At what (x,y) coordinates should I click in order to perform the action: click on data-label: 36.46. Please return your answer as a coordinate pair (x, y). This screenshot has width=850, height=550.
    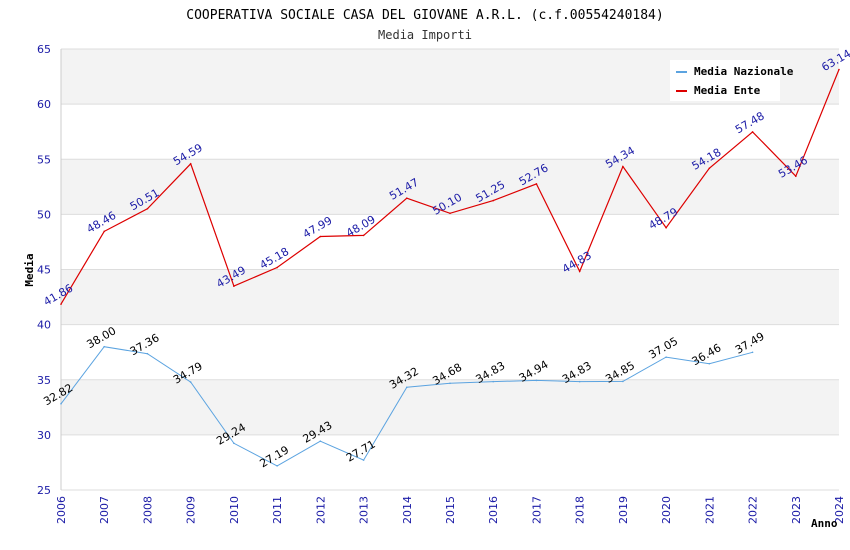
    Looking at the image, I should click on (707, 354).